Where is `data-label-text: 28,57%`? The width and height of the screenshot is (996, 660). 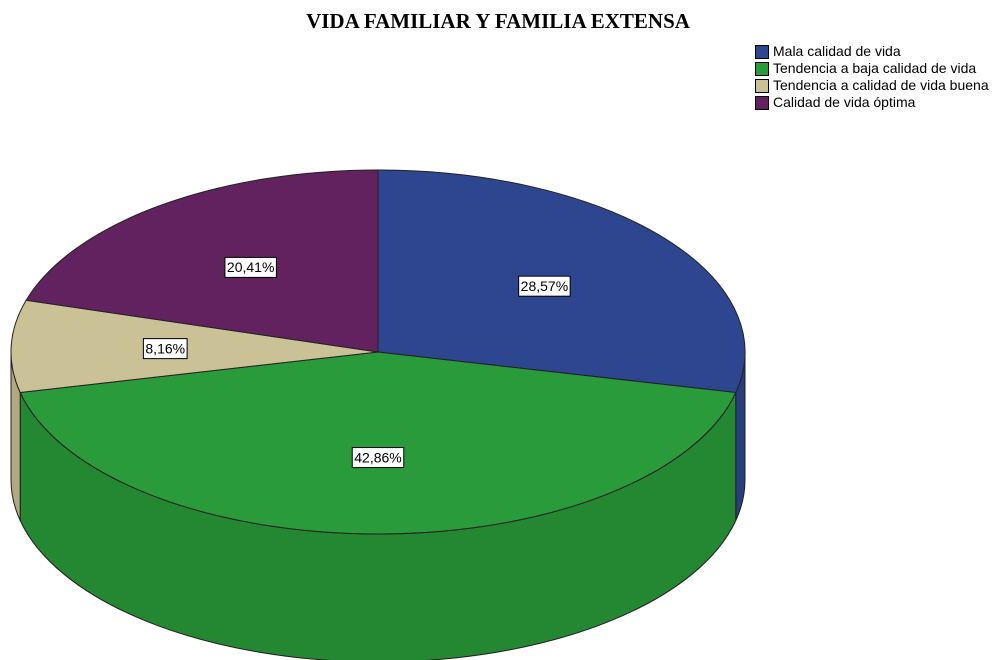 data-label-text: 28,57% is located at coordinates (544, 286).